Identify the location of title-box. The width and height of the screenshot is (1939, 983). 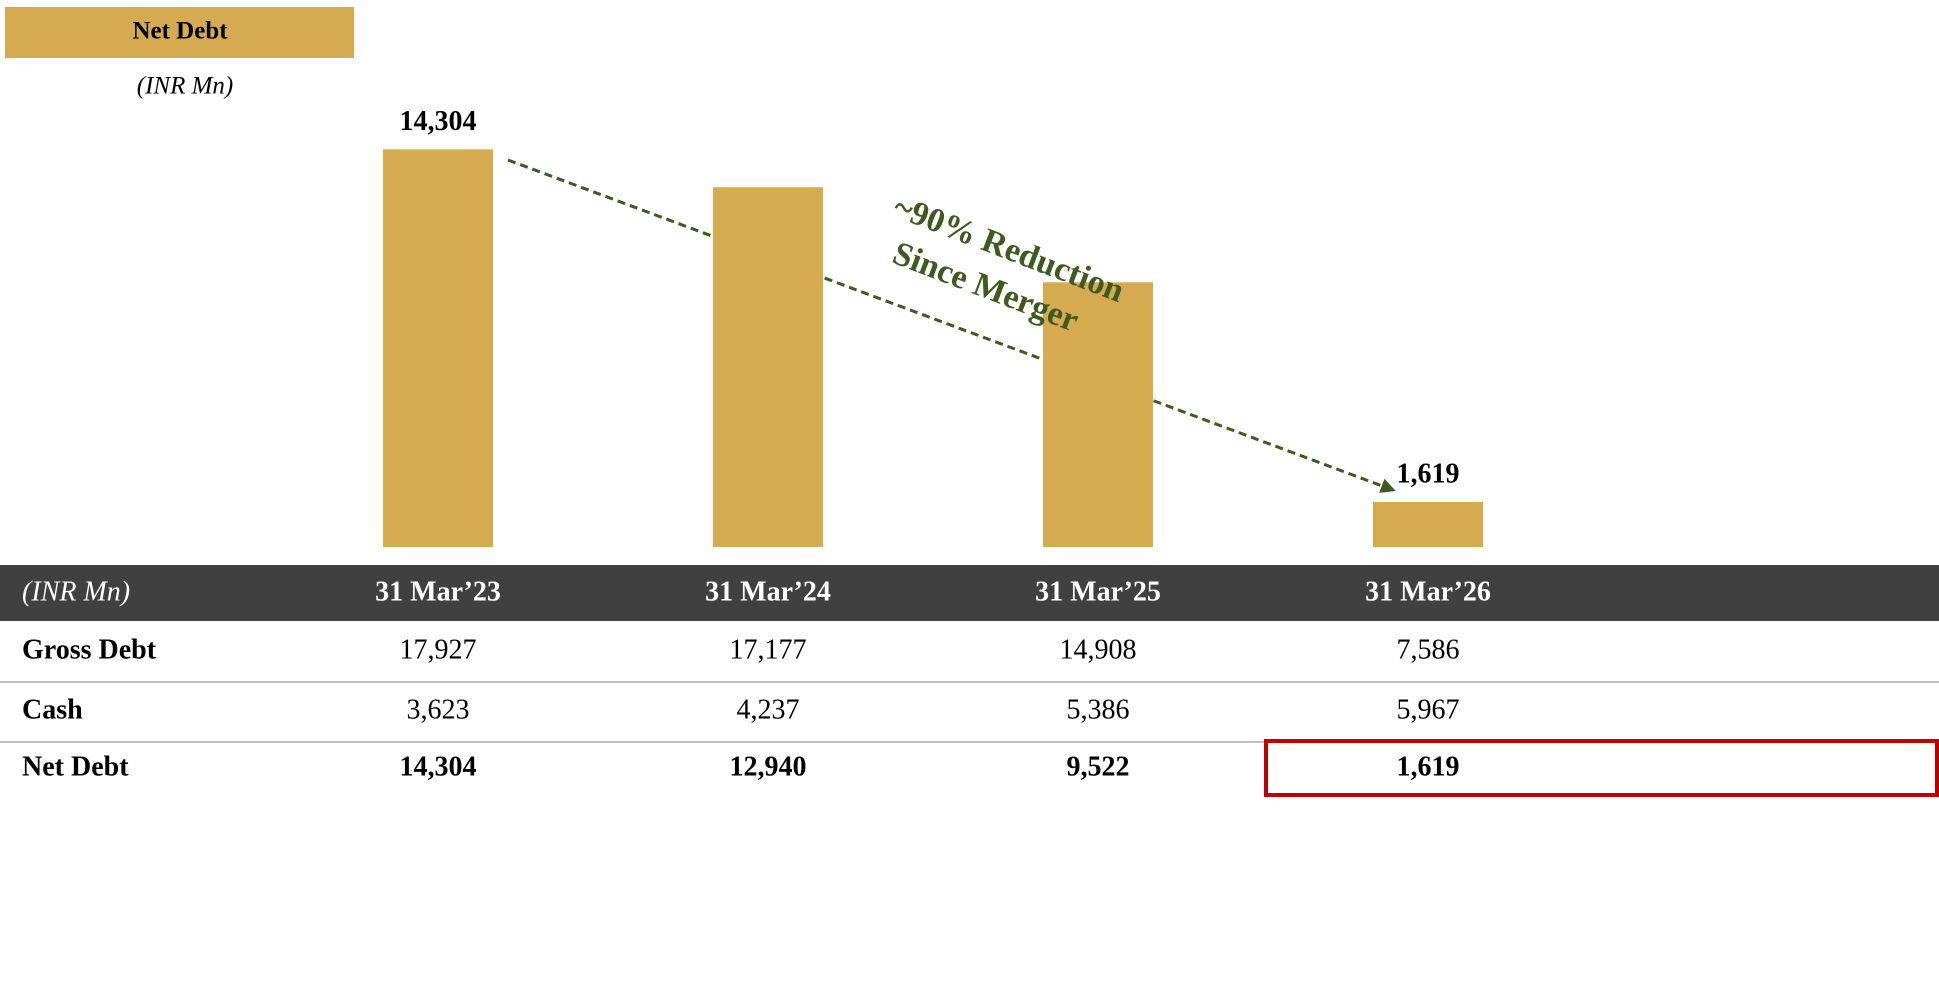
(179, 32).